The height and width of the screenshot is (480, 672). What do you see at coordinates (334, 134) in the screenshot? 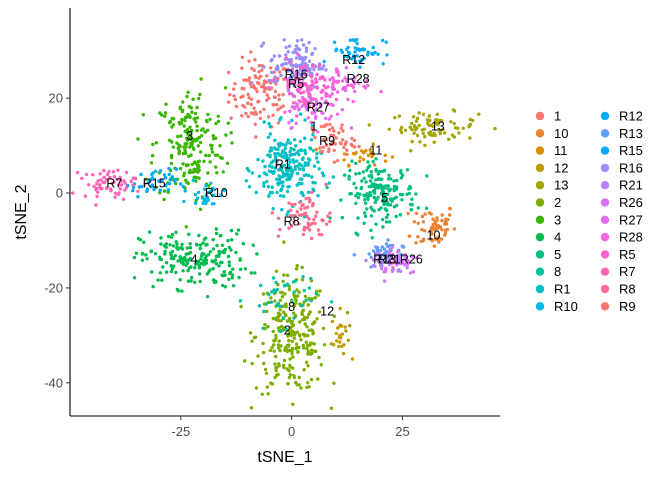
I see `series-R9` at bounding box center [334, 134].